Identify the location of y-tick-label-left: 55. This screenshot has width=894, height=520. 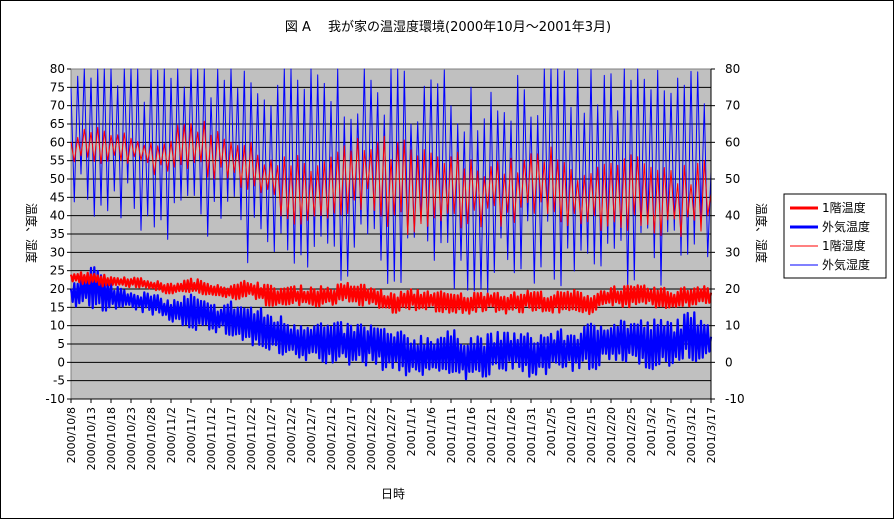
(57, 161).